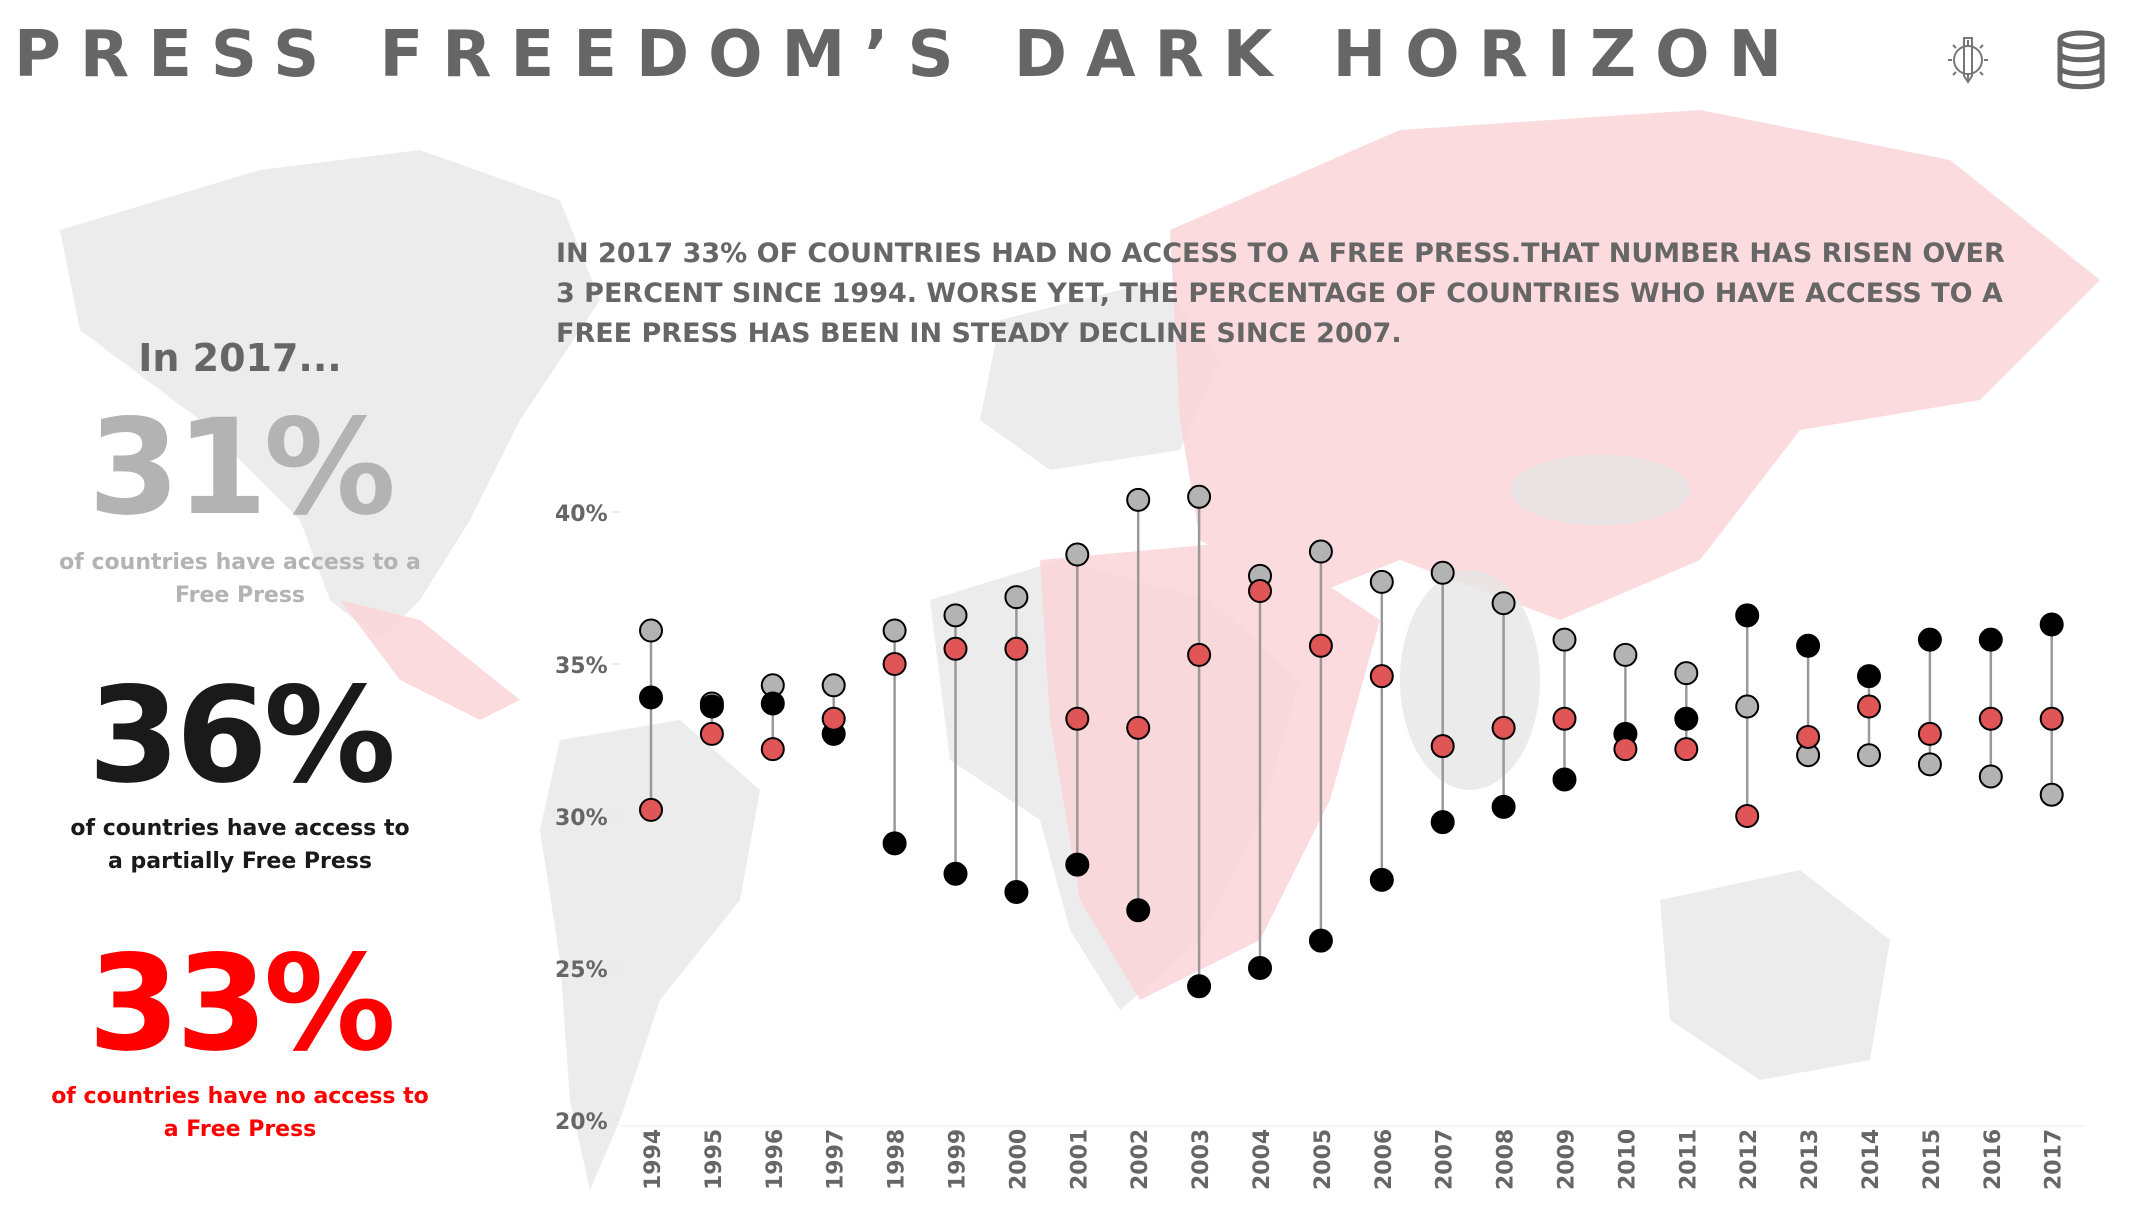 The height and width of the screenshot is (1212, 2136). Describe the element at coordinates (430, 660) in the screenshot. I see `map-mexico` at that location.